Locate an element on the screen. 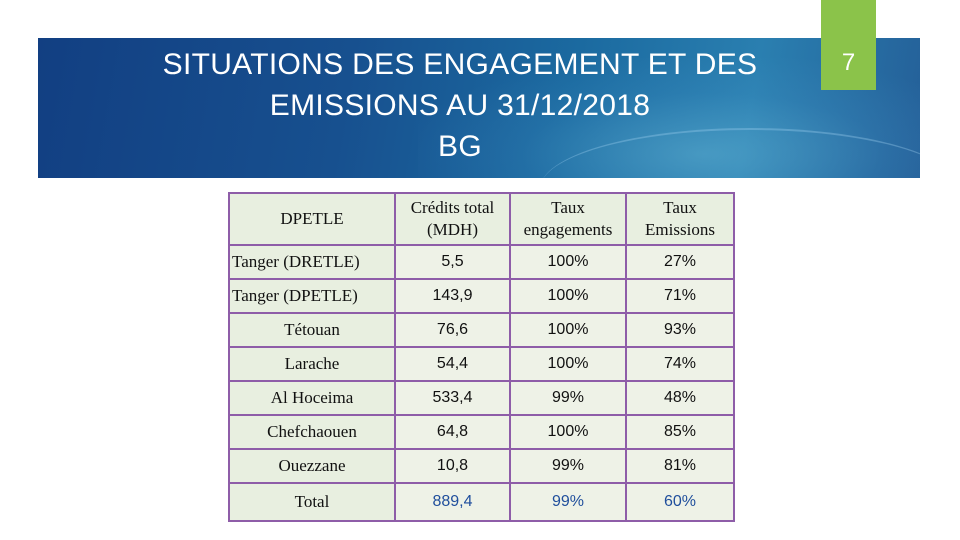 This screenshot has height=540, width=960. row-credits: 10,8 is located at coordinates (452, 466).